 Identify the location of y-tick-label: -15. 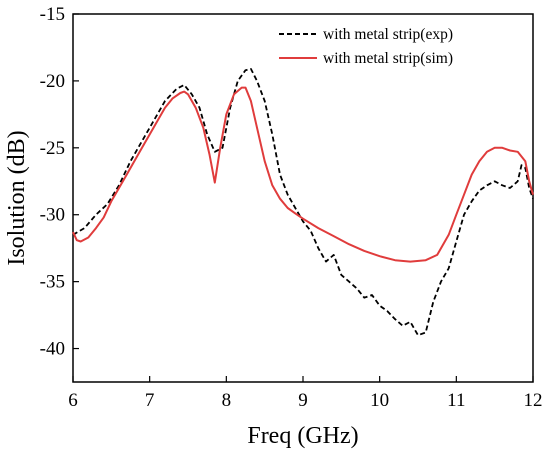
(52, 14).